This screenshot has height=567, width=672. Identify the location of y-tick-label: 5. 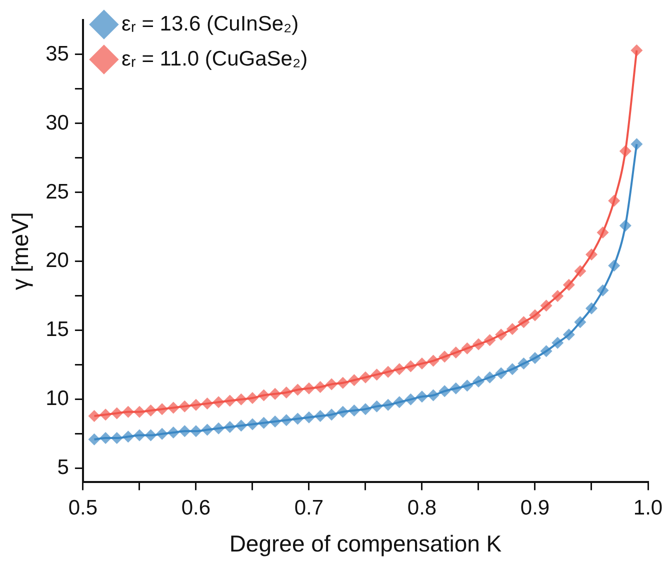
(63, 468).